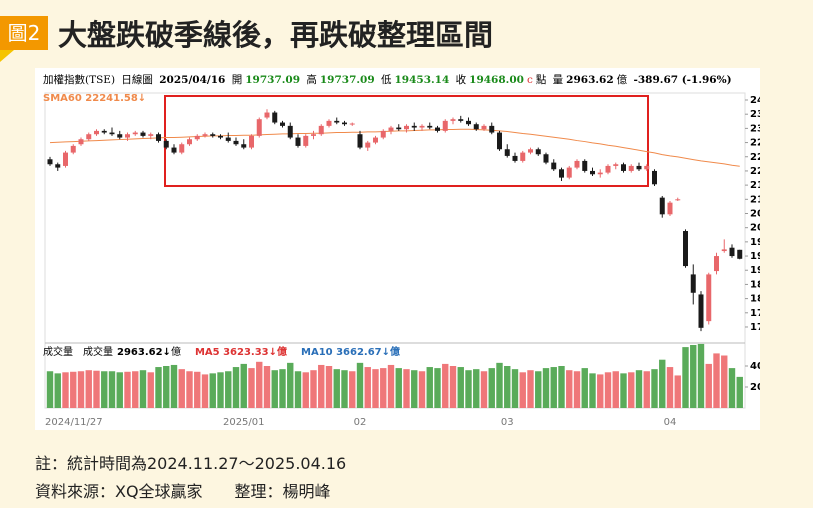  Describe the element at coordinates (755, 242) in the screenshot. I see `y-tick-label: 19975` at that location.